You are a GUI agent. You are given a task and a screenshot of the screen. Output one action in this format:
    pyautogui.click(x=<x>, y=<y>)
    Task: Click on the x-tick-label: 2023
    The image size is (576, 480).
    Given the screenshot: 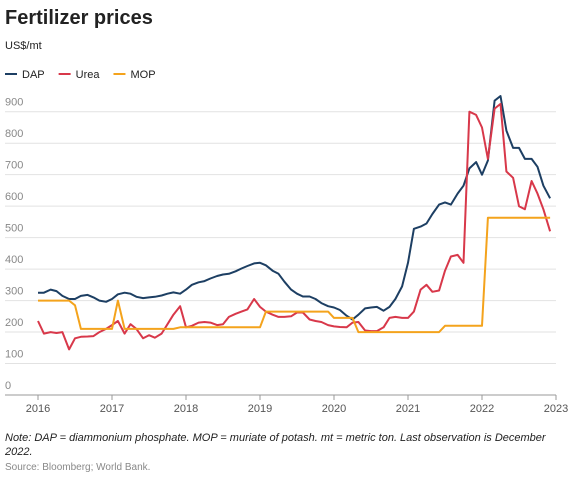 What is the action you would take?
    pyautogui.click(x=556, y=409)
    